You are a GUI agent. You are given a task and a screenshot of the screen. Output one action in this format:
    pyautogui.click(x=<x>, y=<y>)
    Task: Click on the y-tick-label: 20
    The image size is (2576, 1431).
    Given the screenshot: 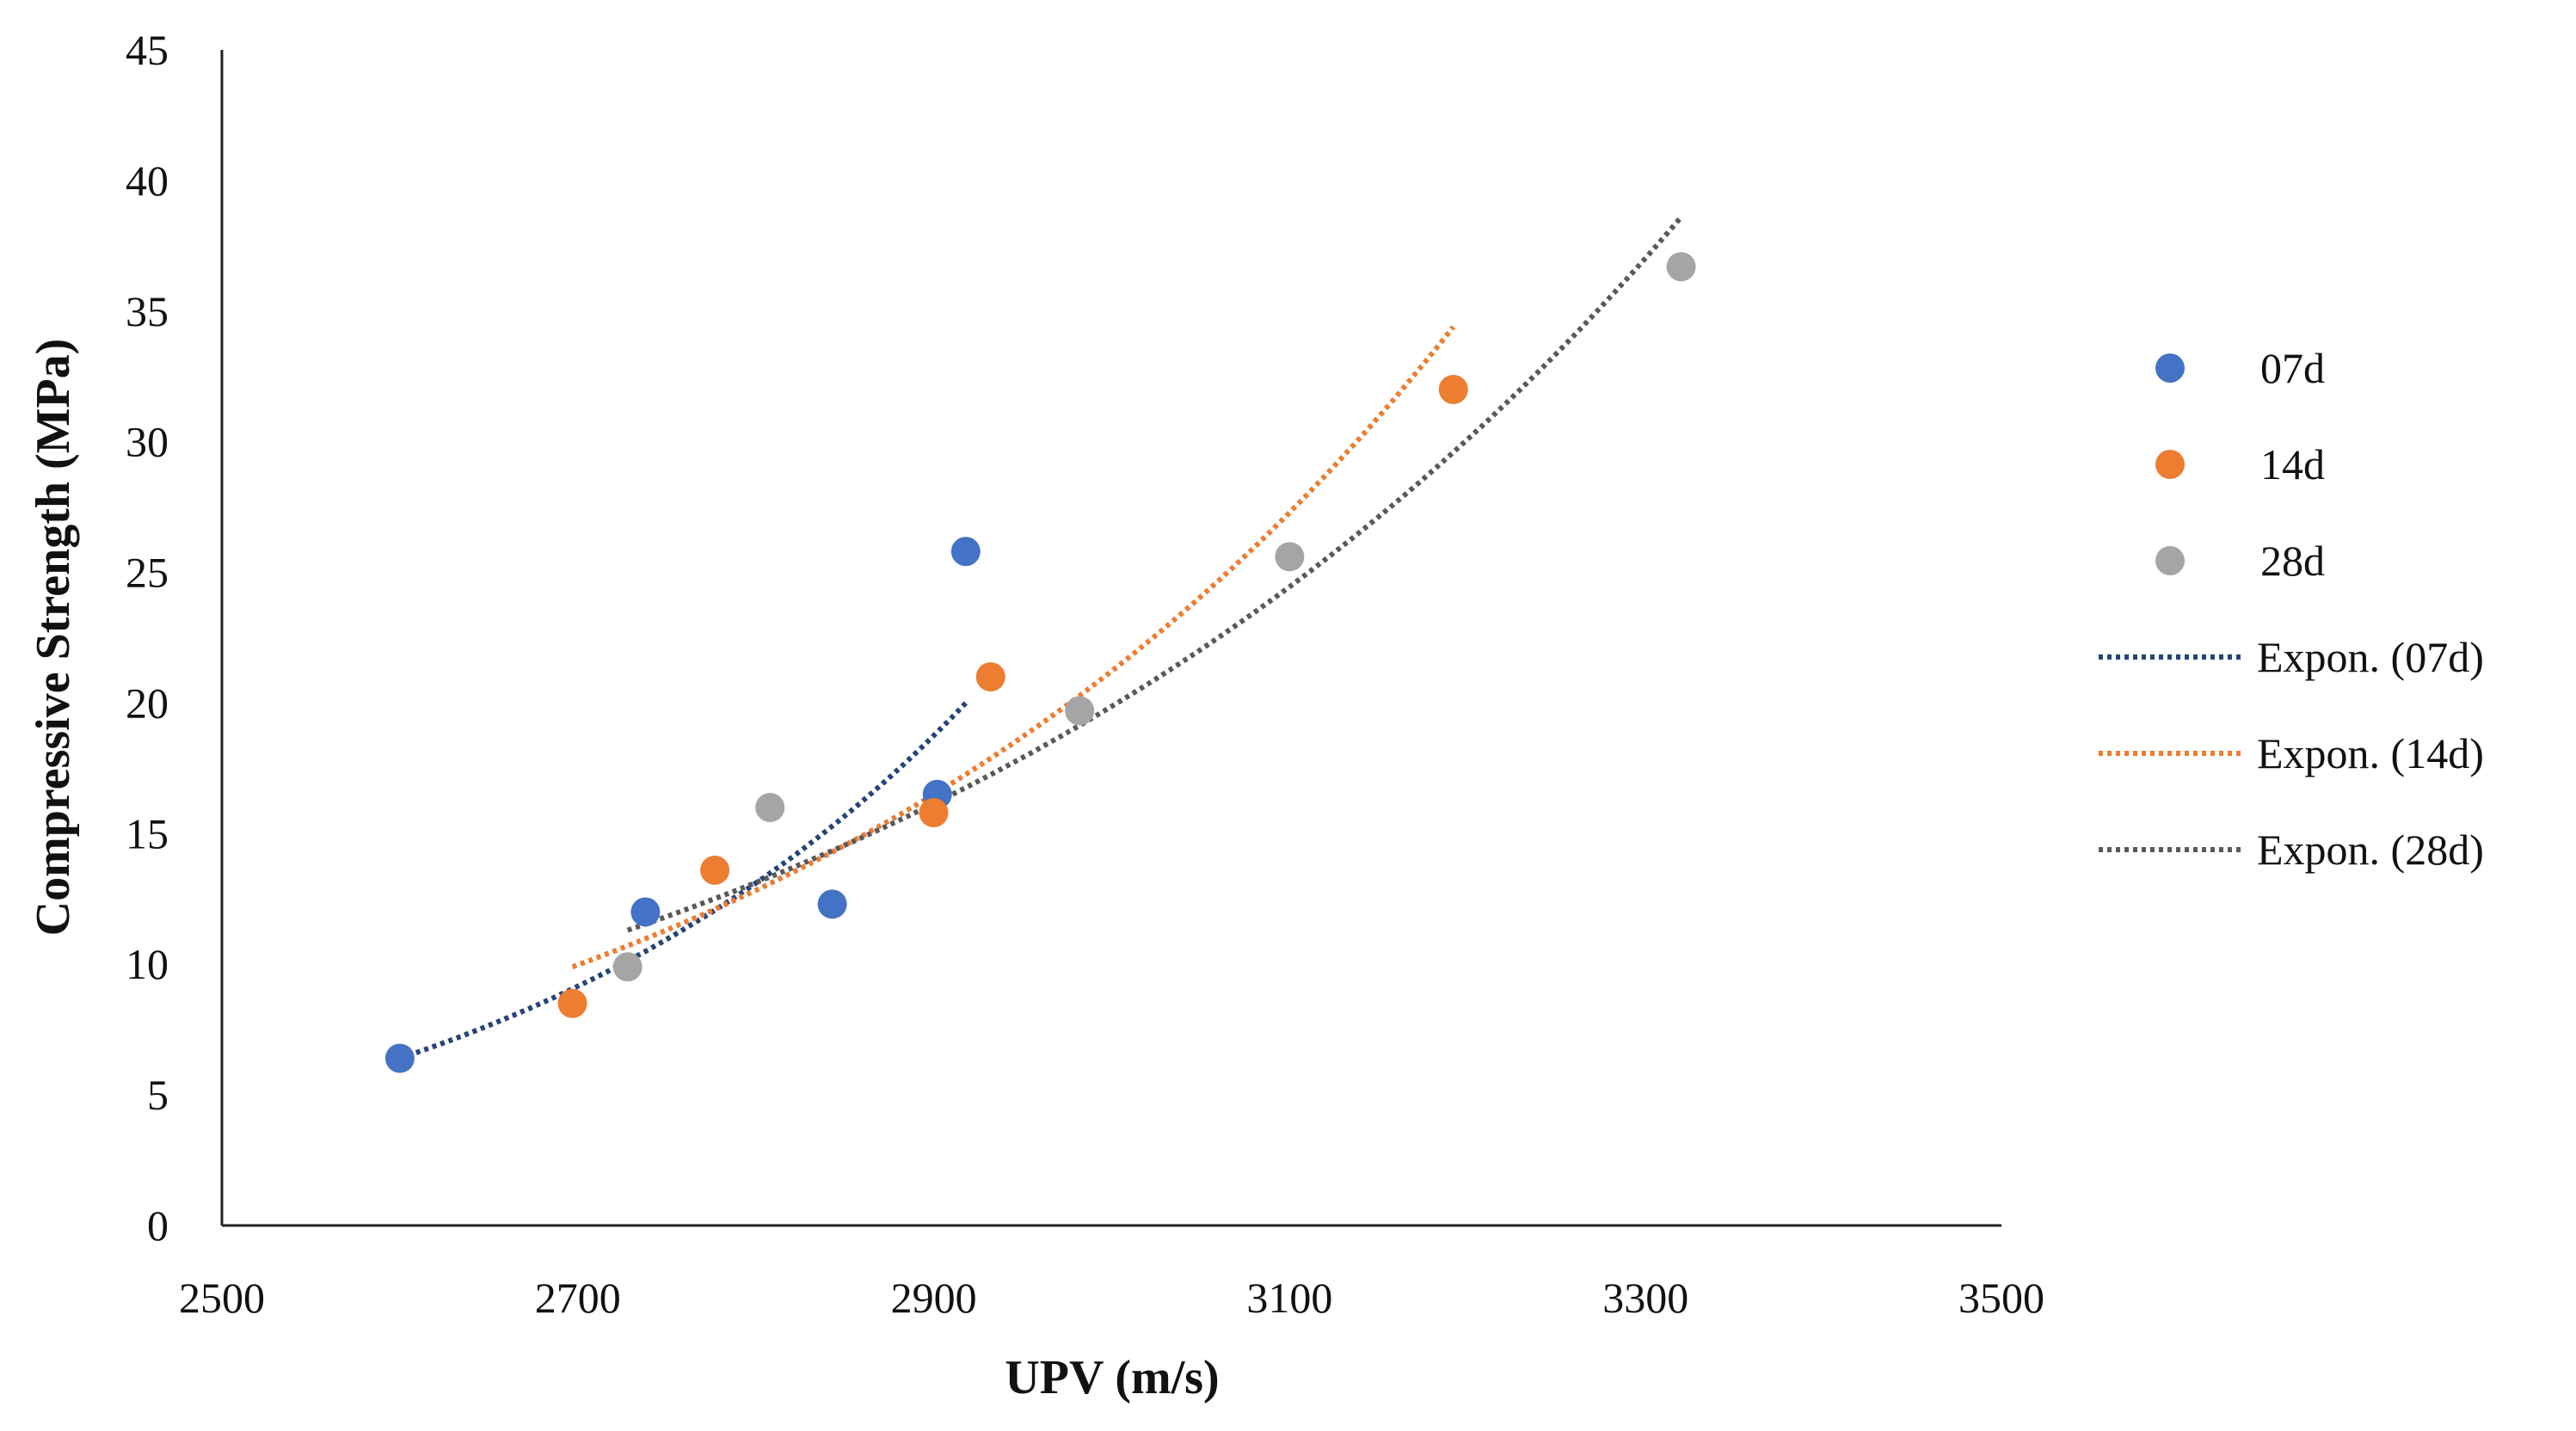 What is the action you would take?
    pyautogui.click(x=147, y=703)
    